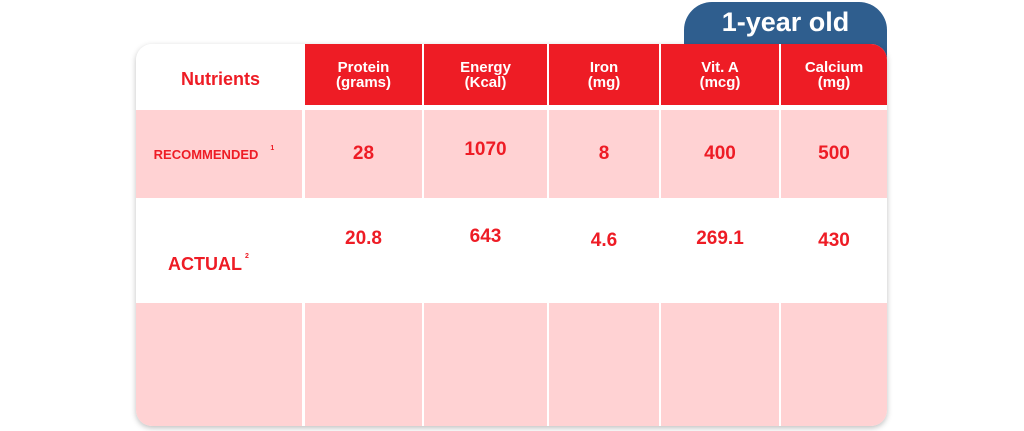  I want to click on actual-text: ACTUAL, so click(205, 264).